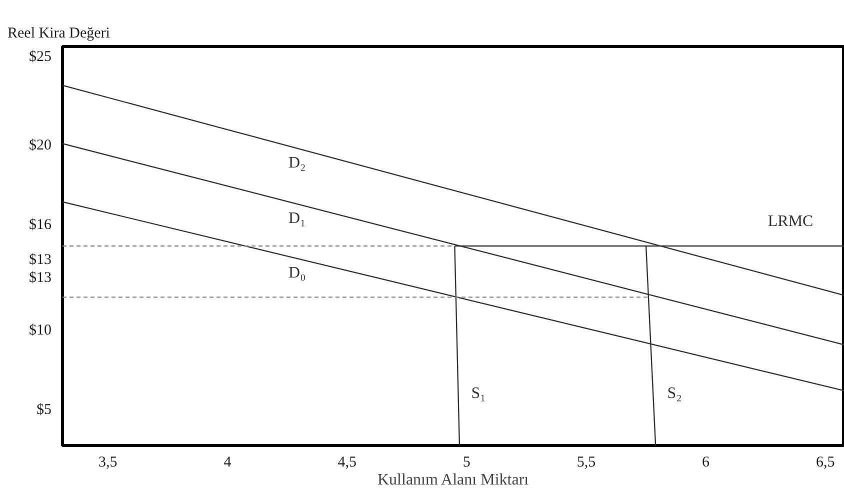 Image resolution: width=844 pixels, height=503 pixels. I want to click on series-label: D₁, so click(297, 218).